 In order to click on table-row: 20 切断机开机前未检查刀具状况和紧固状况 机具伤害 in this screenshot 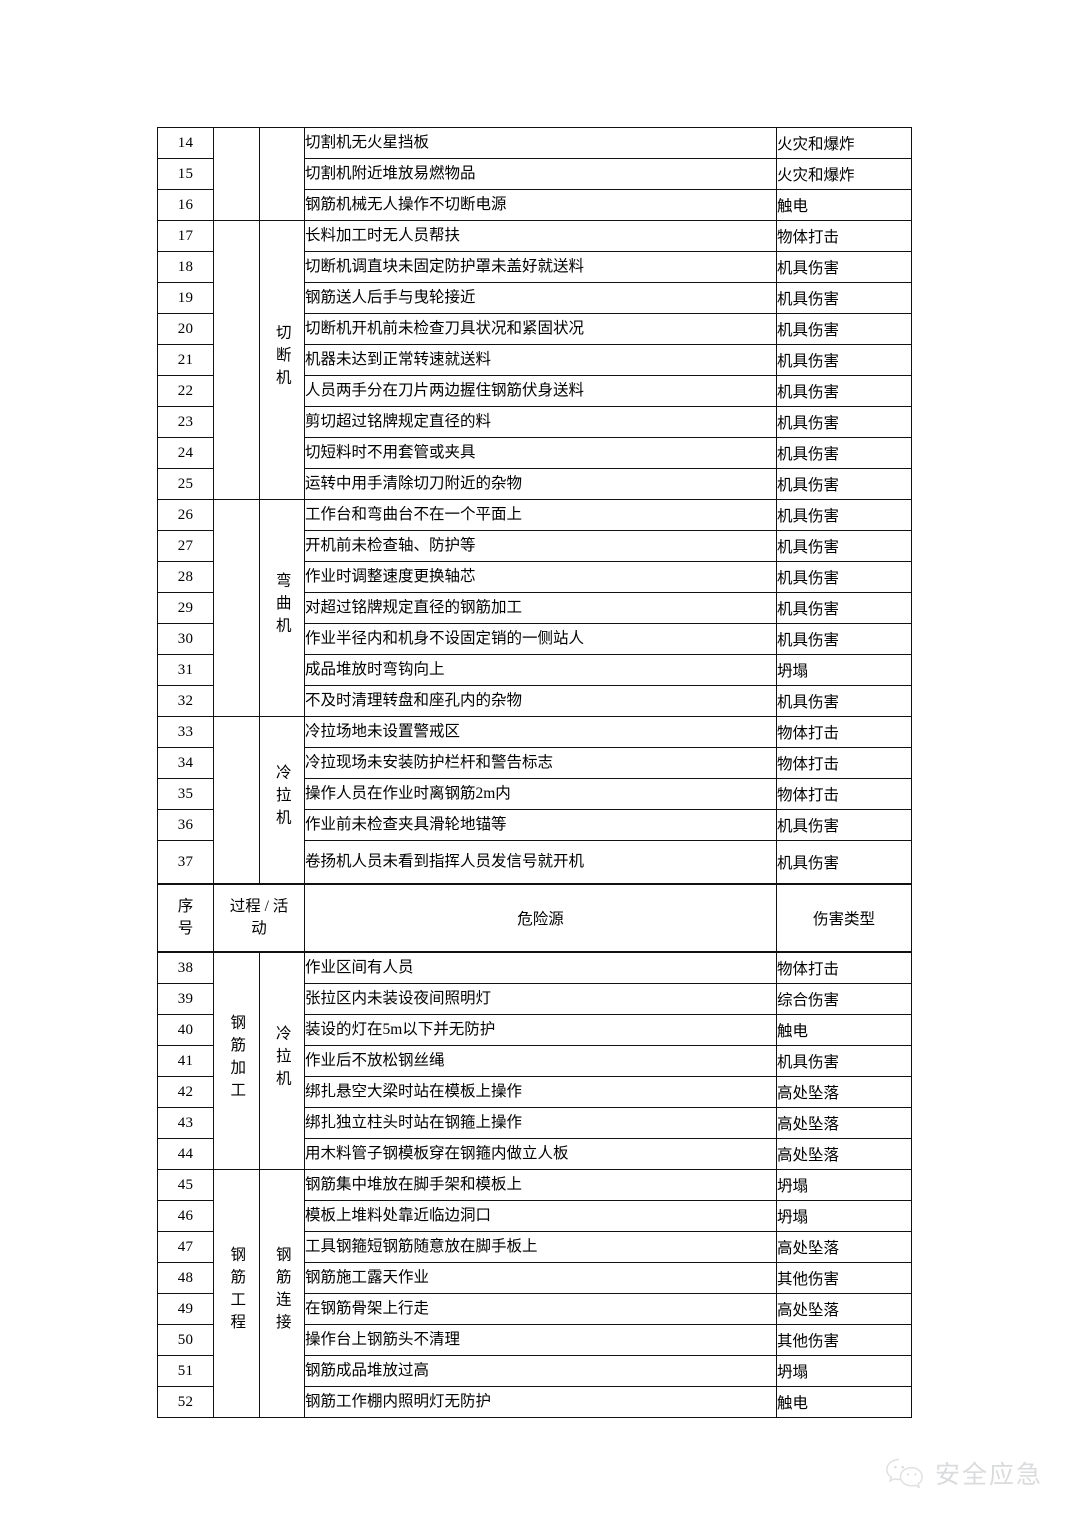, I will do `click(534, 329)`.